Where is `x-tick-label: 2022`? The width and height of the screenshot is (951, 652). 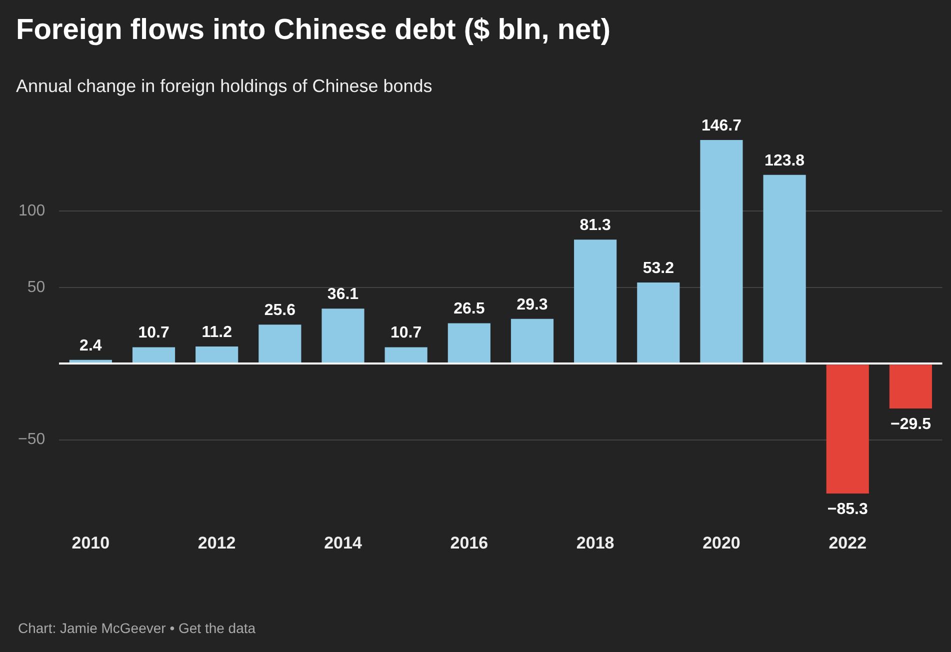
x-tick-label: 2022 is located at coordinates (847, 542).